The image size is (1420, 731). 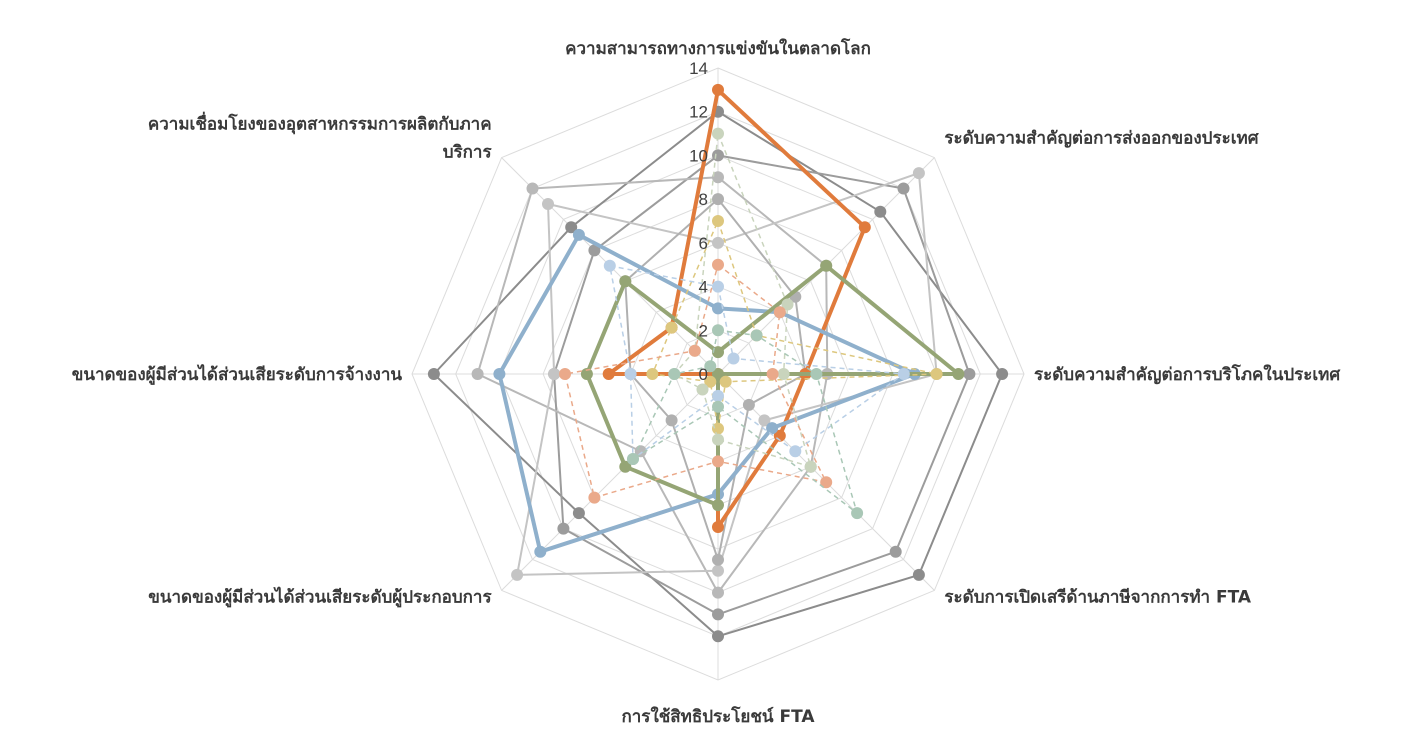 I want to click on axis-label-3: ระดับความสำคัญต่อการบริโภคในประเทศ, so click(x=1187, y=374).